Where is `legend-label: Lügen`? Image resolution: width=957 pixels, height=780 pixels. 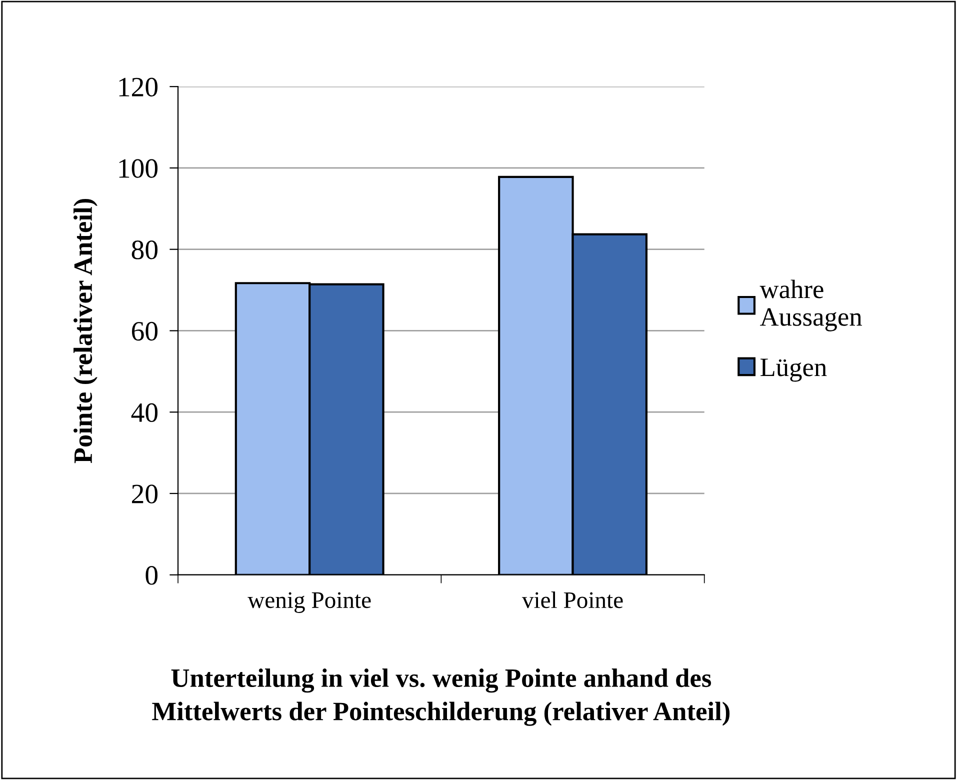
legend-label: Lügen is located at coordinates (793, 370).